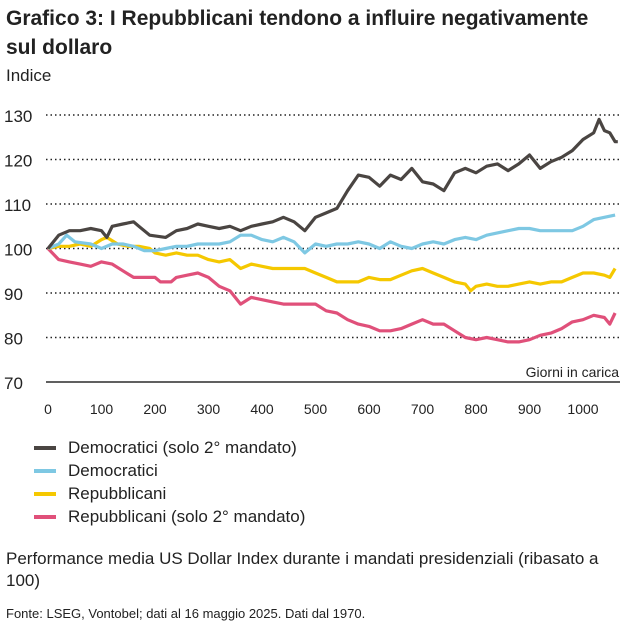 The width and height of the screenshot is (627, 641). What do you see at coordinates (169, 470) in the screenshot?
I see `legend-item: Democratici` at bounding box center [169, 470].